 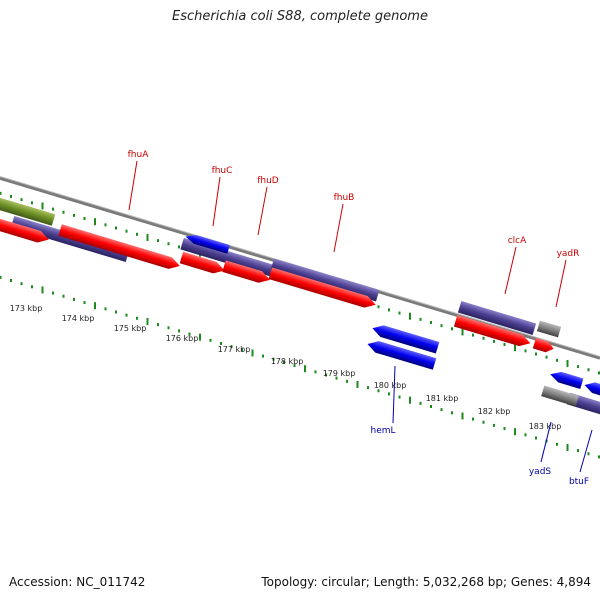 What do you see at coordinates (262, 211) in the screenshot?
I see `leader-line-fhuD` at bounding box center [262, 211].